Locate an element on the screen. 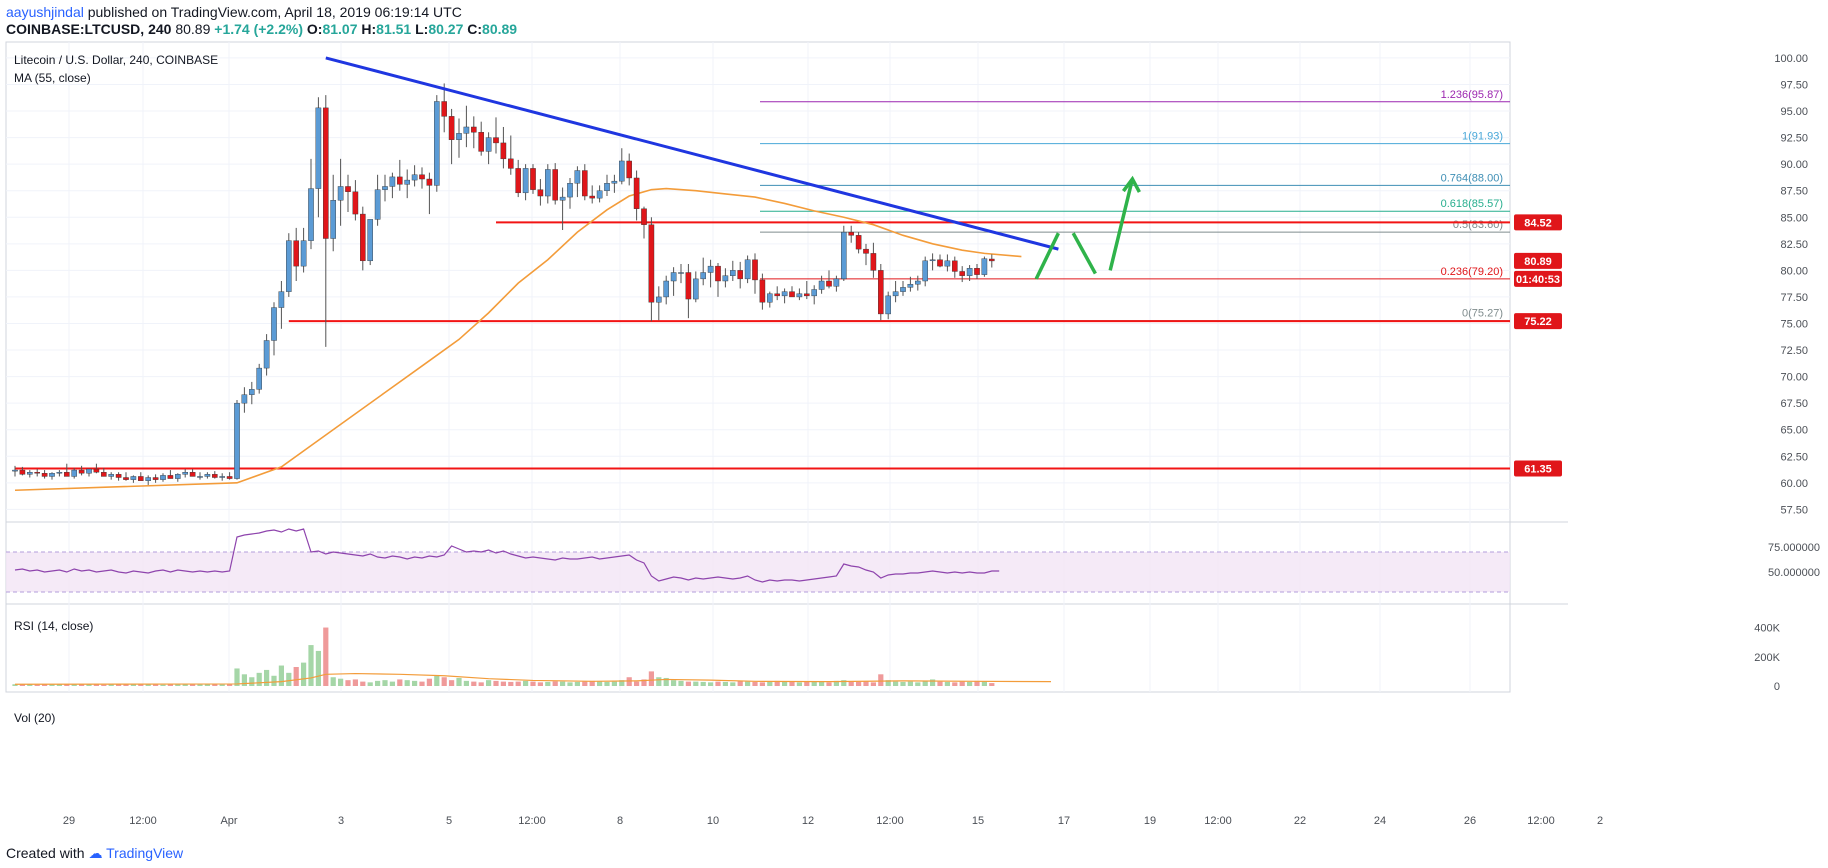 This screenshot has height=868, width=1828. time-tick-label: 10 is located at coordinates (713, 821).